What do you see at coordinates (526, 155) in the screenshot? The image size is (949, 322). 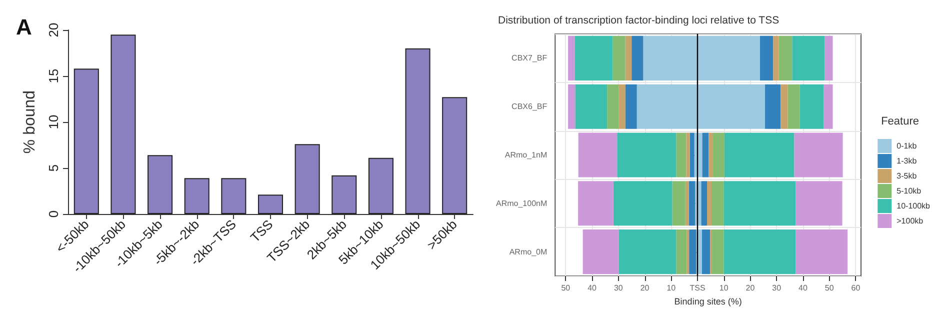 I see `y-tick-label: ARmo_1nM` at bounding box center [526, 155].